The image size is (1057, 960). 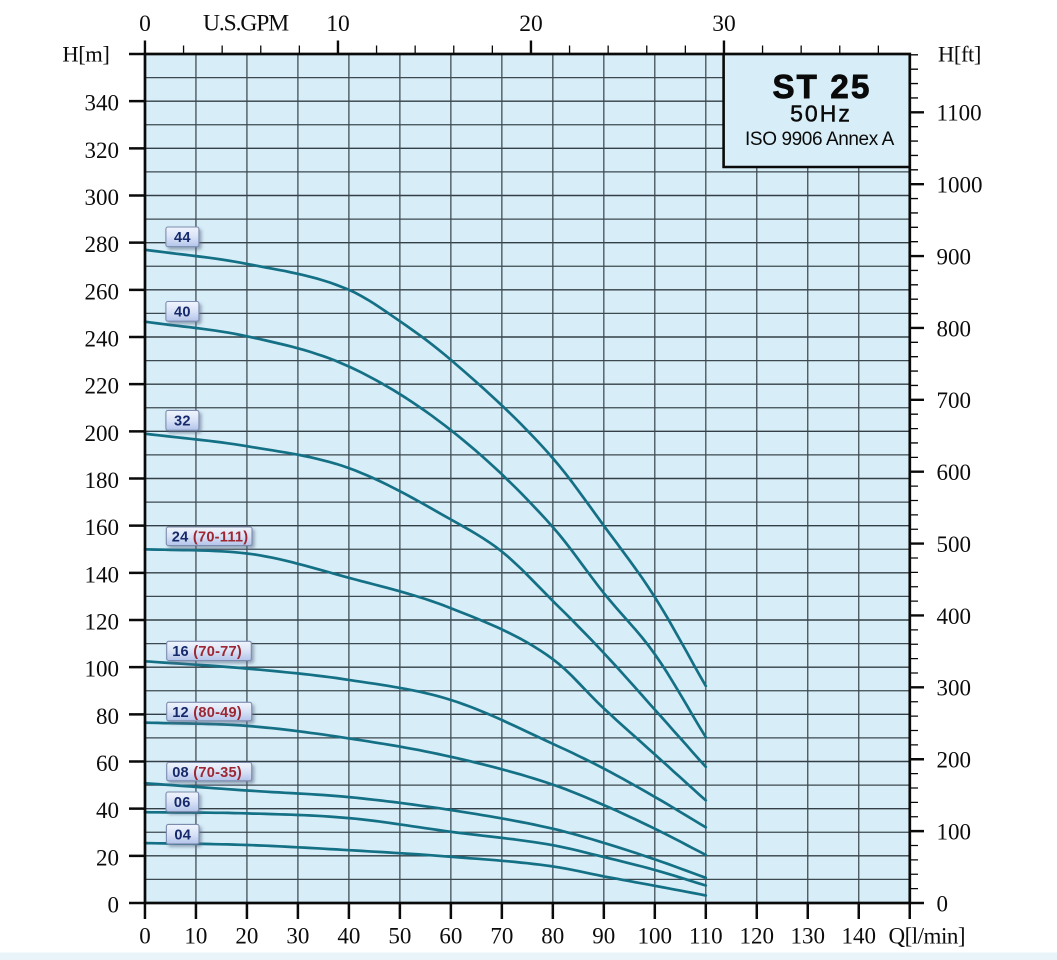 What do you see at coordinates (821, 114) in the screenshot?
I see `svg-text: 50Hz` at bounding box center [821, 114].